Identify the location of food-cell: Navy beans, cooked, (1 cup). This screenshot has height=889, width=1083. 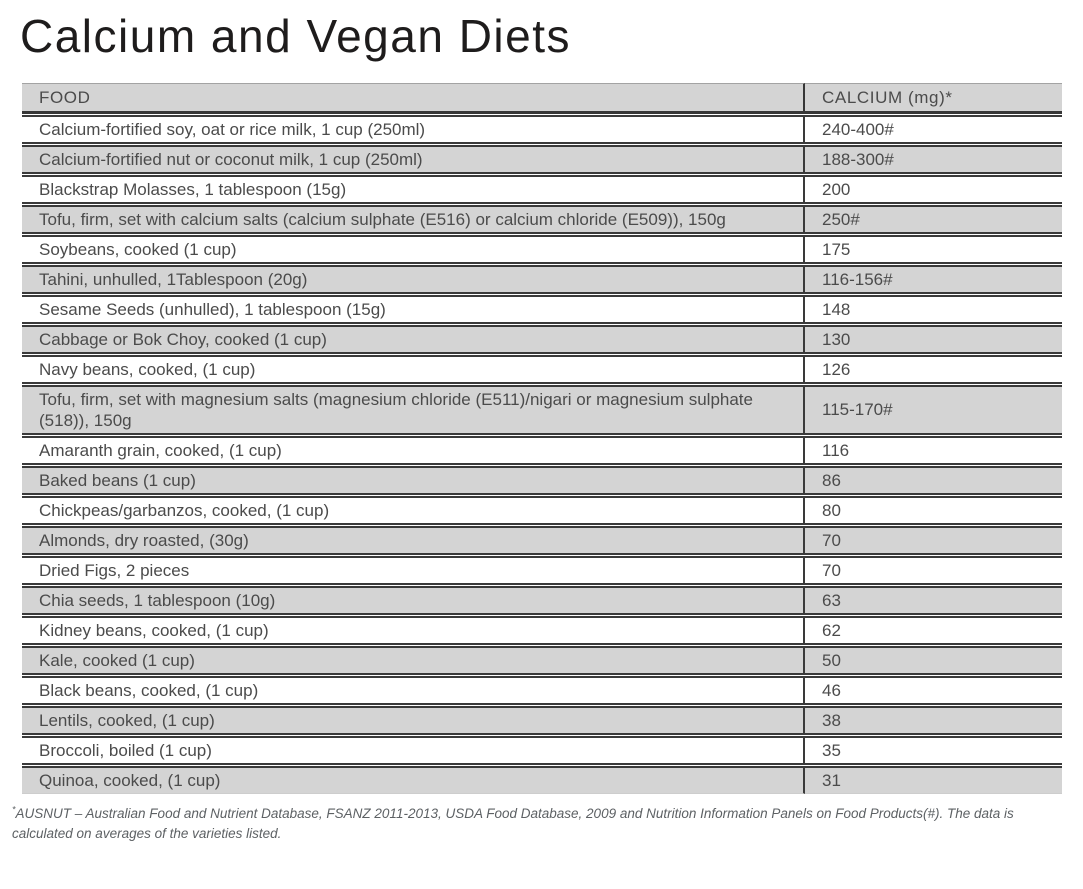
(413, 369).